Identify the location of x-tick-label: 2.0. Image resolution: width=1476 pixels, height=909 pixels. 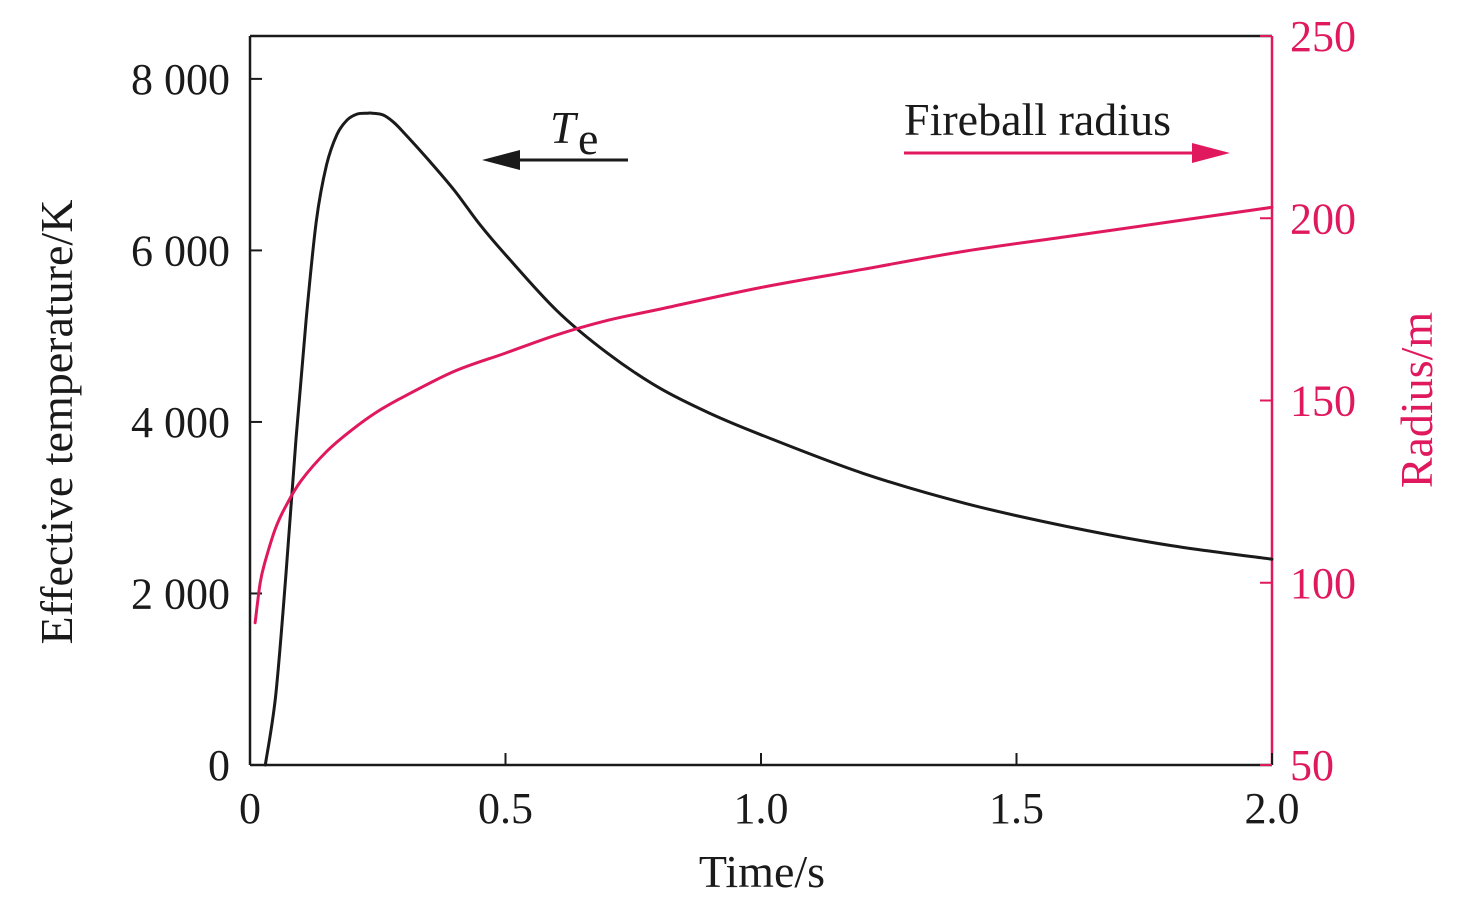
(1272, 808).